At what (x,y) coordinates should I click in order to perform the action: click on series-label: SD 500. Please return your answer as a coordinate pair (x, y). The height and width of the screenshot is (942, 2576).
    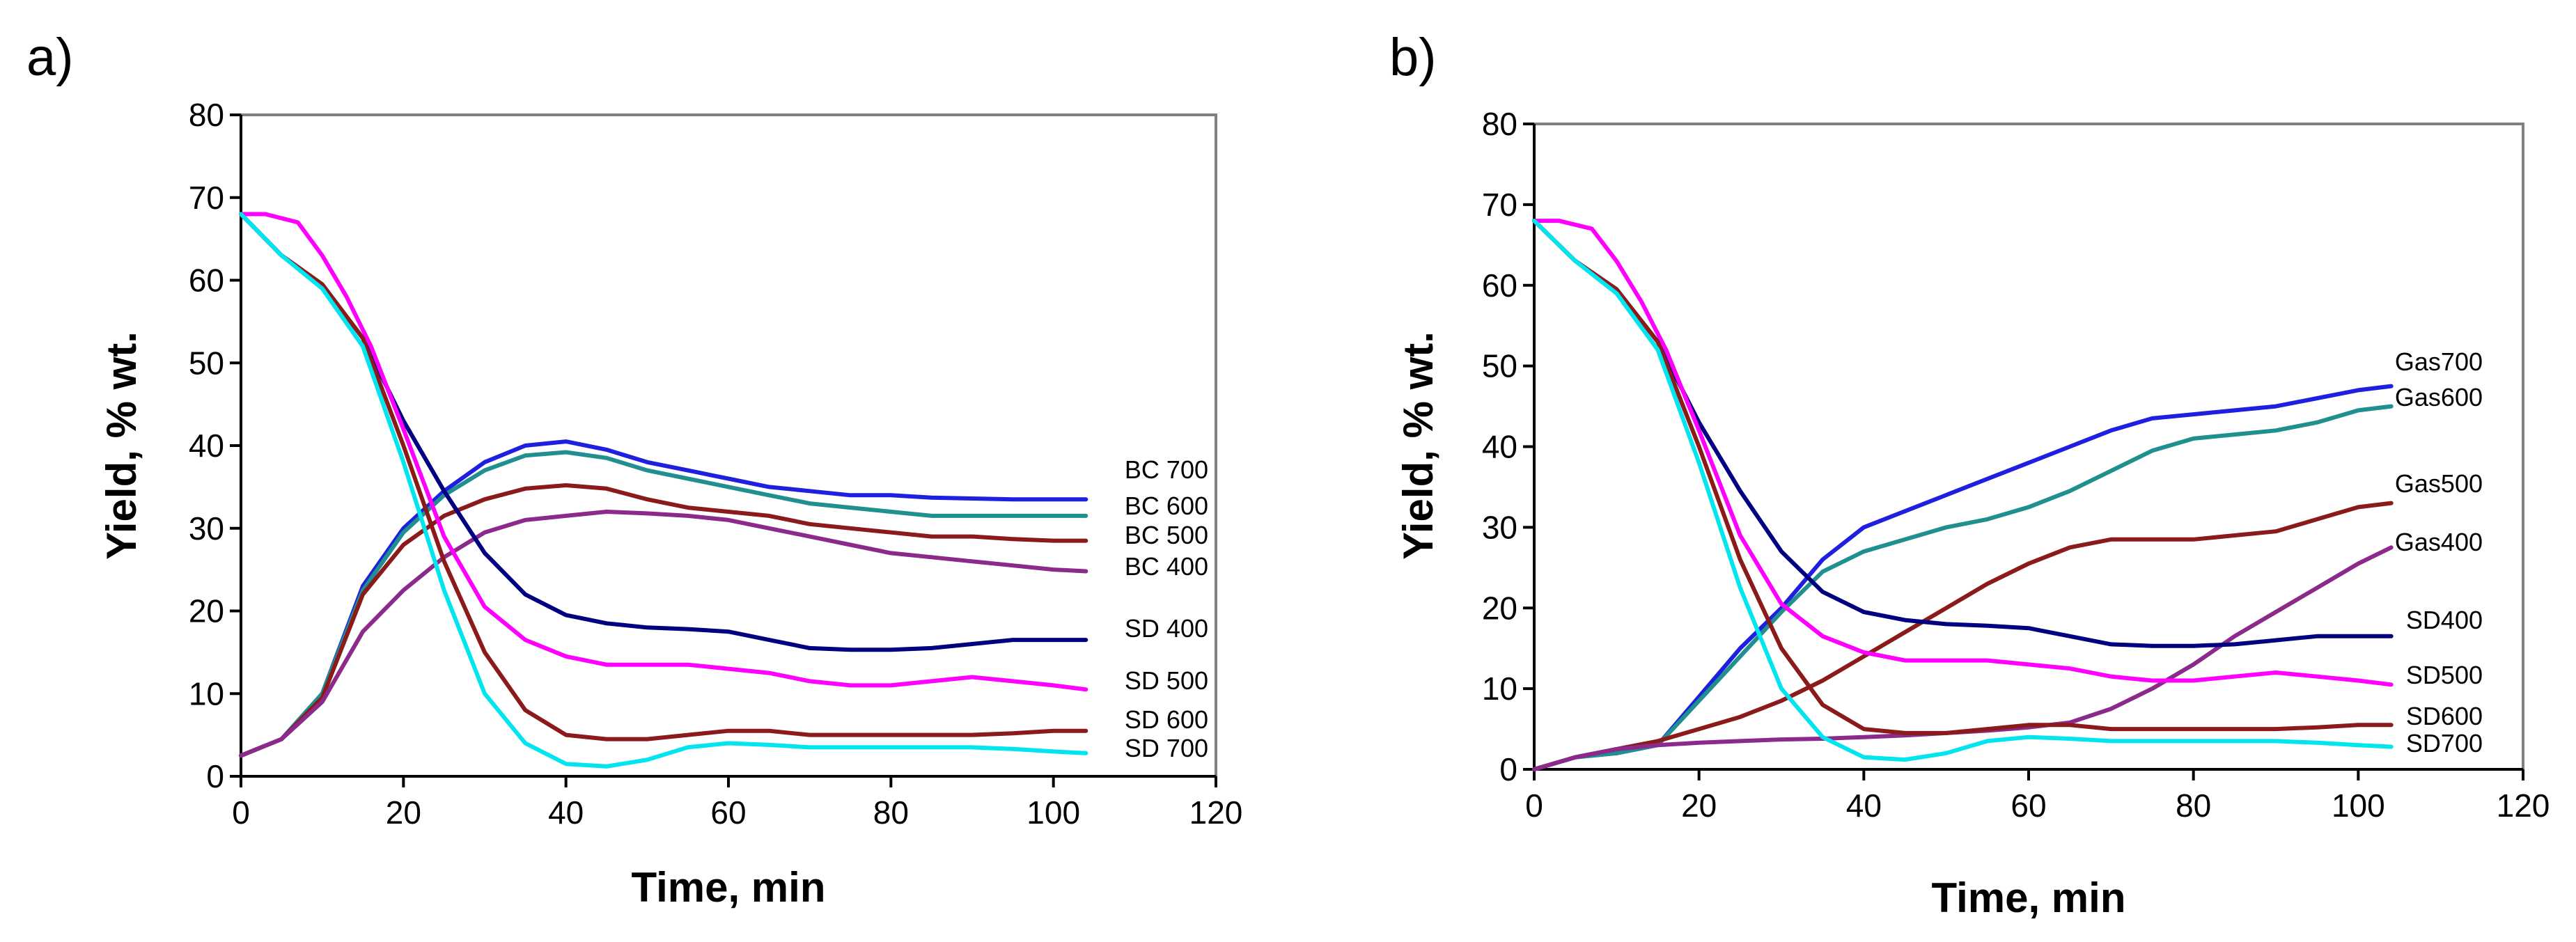
    Looking at the image, I should click on (1166, 680).